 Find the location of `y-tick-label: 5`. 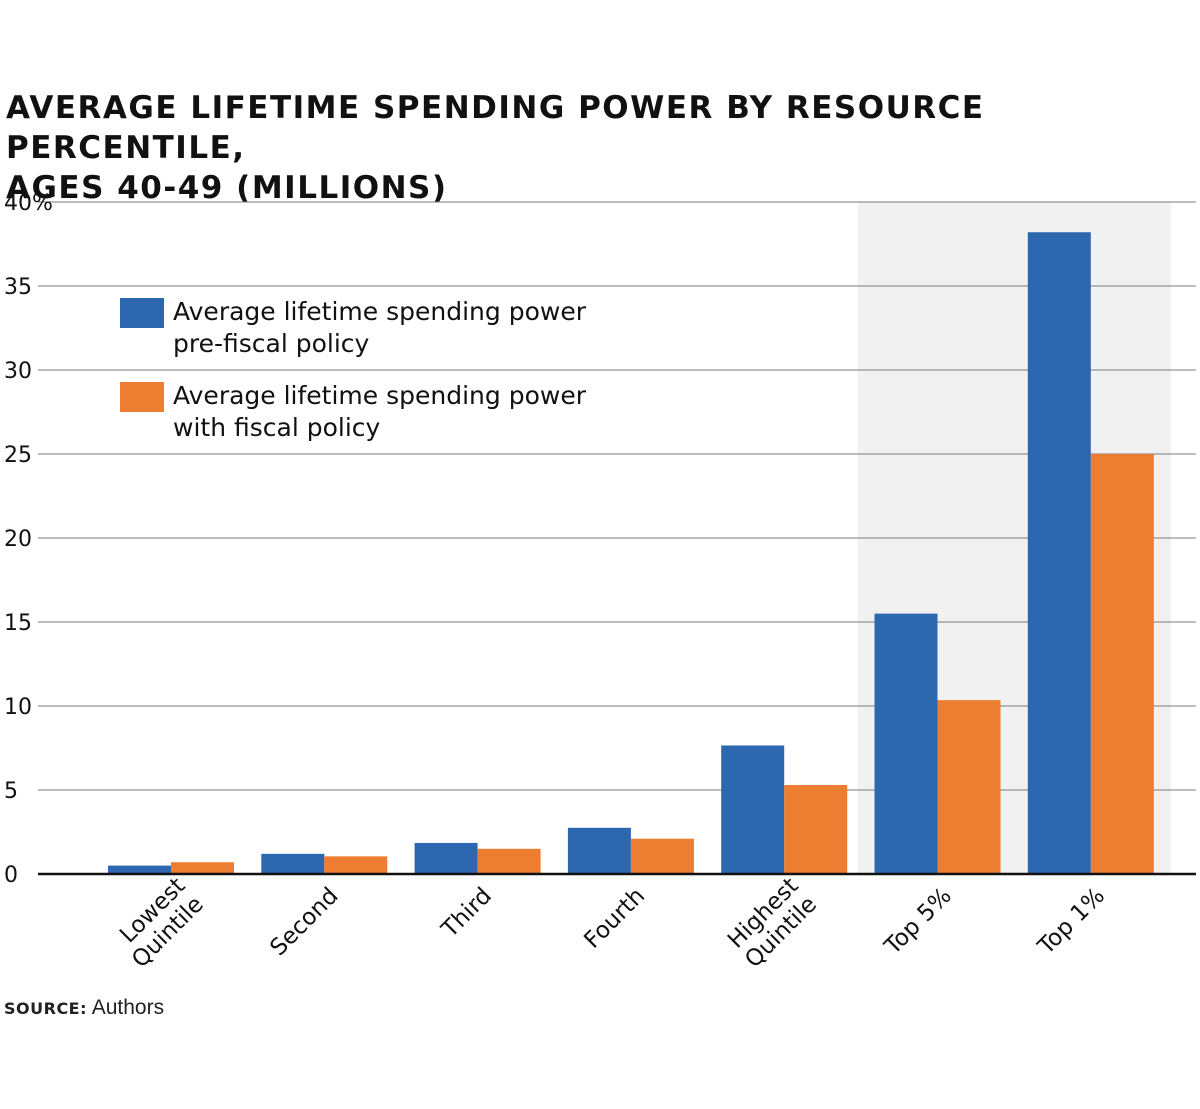

y-tick-label: 5 is located at coordinates (11, 791).